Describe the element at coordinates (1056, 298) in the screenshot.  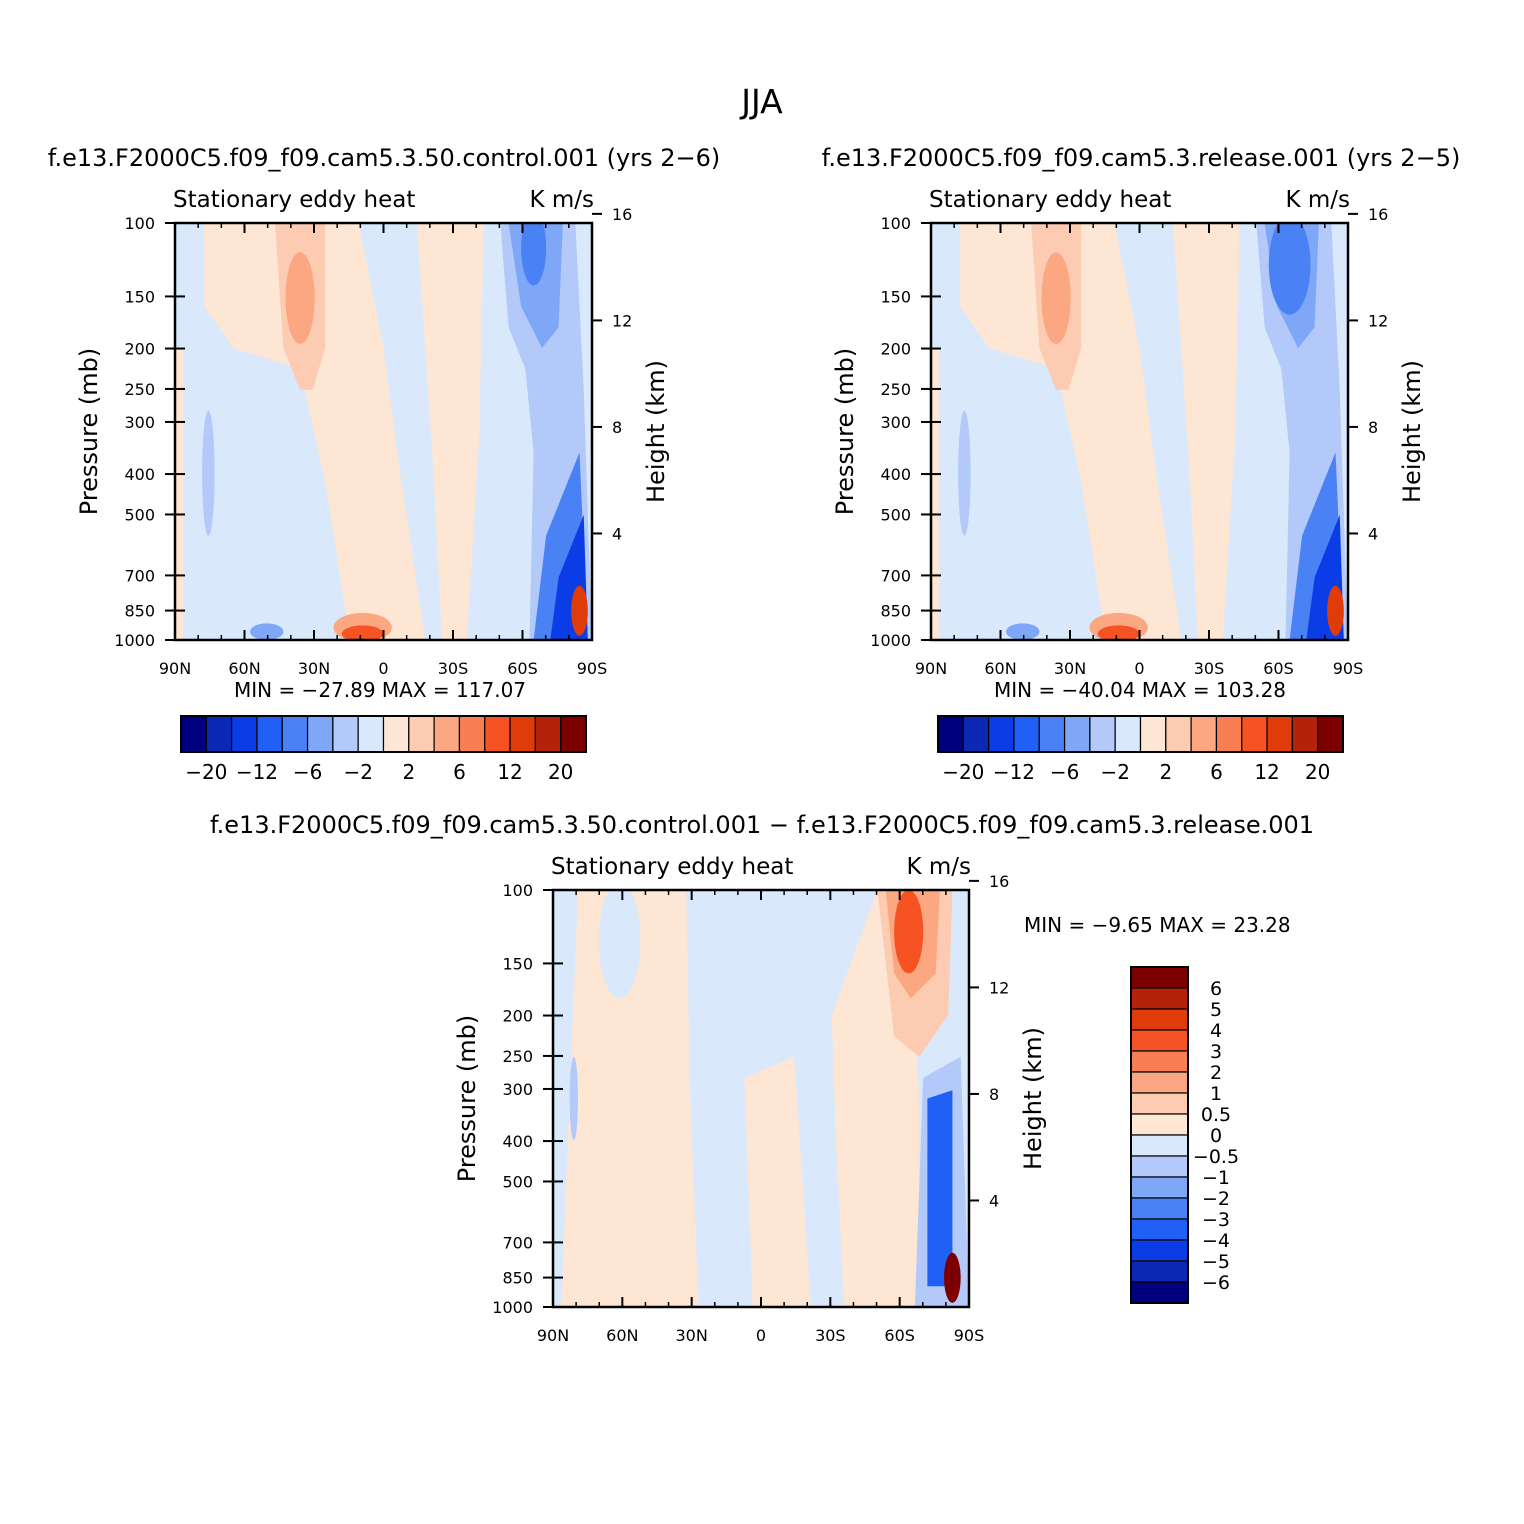
I see `contour-fill-subtropical-core` at that location.